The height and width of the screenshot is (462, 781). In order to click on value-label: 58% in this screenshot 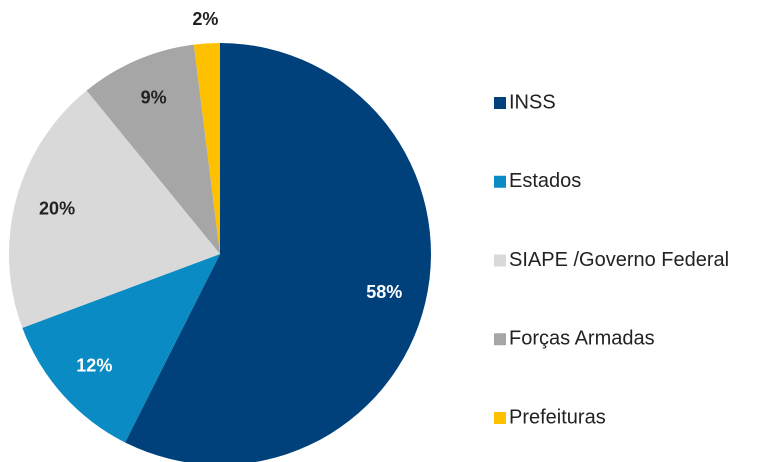, I will do `click(384, 292)`.